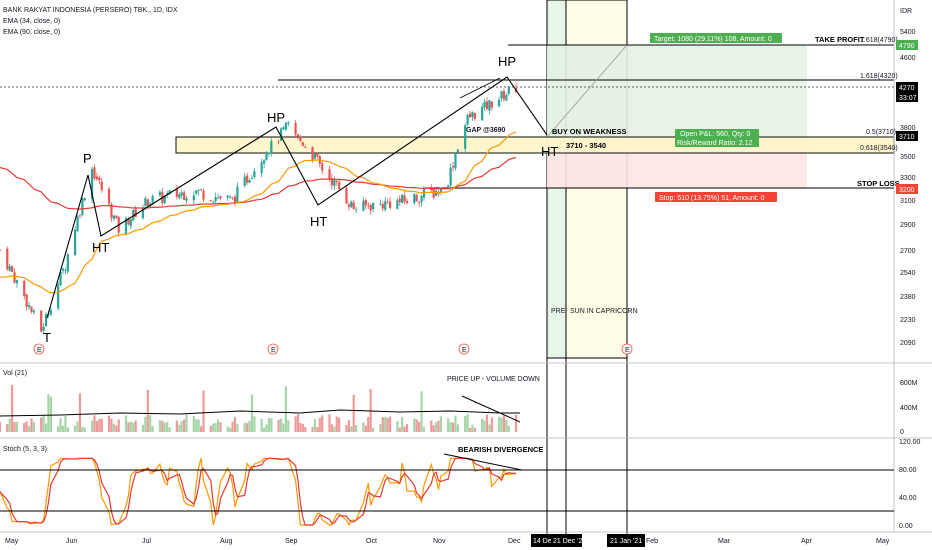  Describe the element at coordinates (908, 320) in the screenshot. I see `svg-text: 2230` at that location.